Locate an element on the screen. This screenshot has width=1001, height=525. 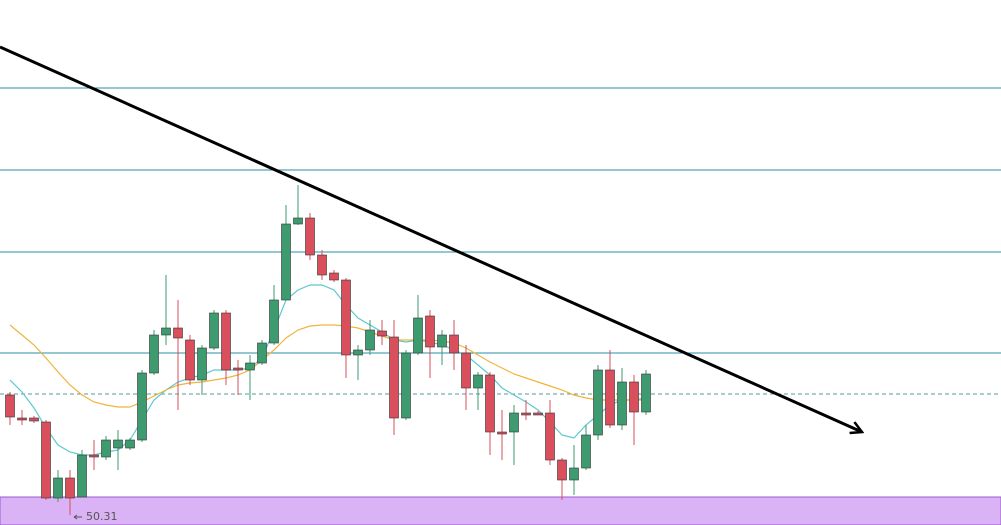
label-layer: 50.31 is located at coordinates (95, 516).